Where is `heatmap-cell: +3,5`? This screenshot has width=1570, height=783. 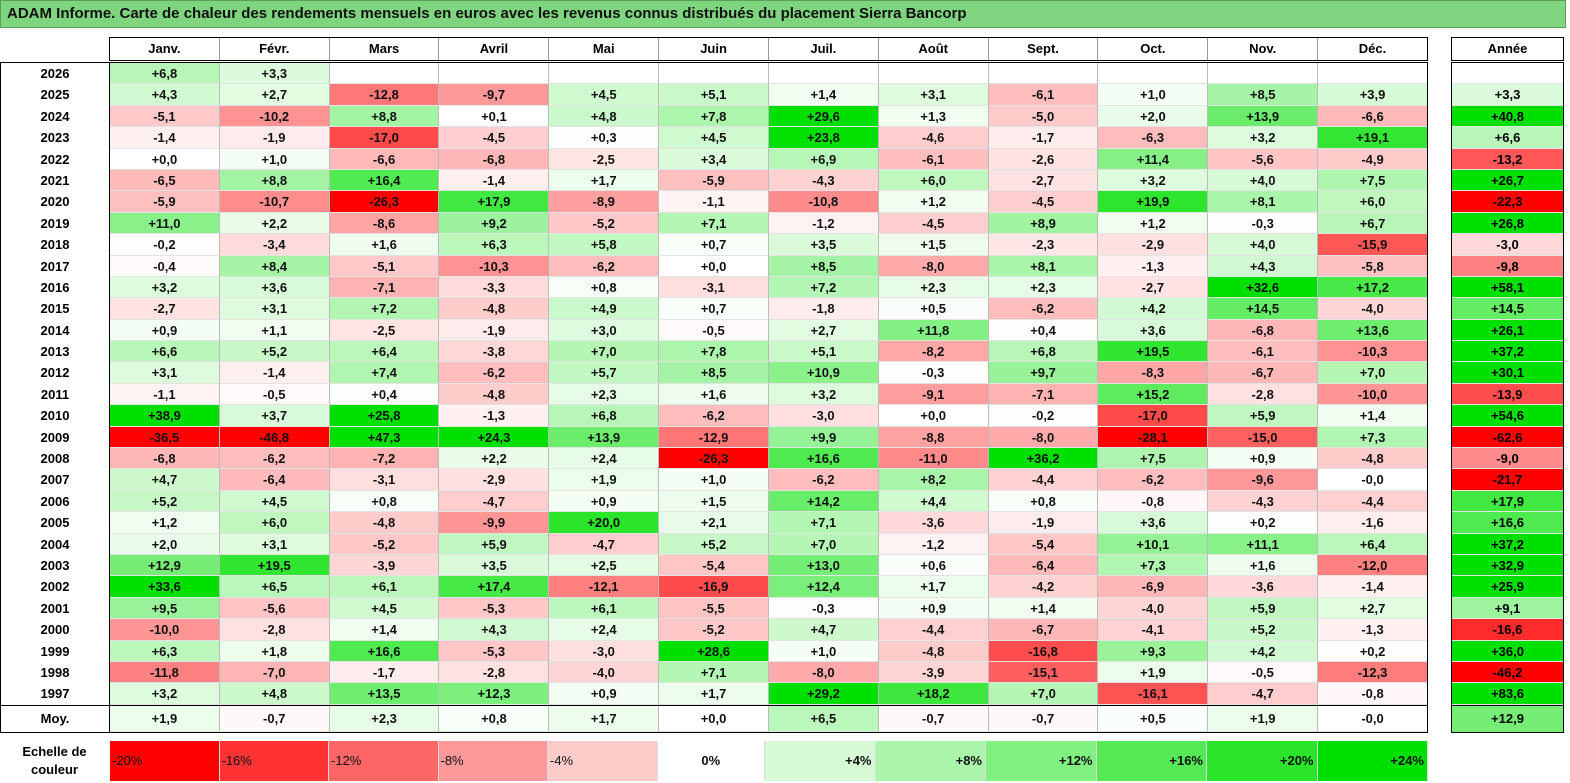 heatmap-cell: +3,5 is located at coordinates (494, 565).